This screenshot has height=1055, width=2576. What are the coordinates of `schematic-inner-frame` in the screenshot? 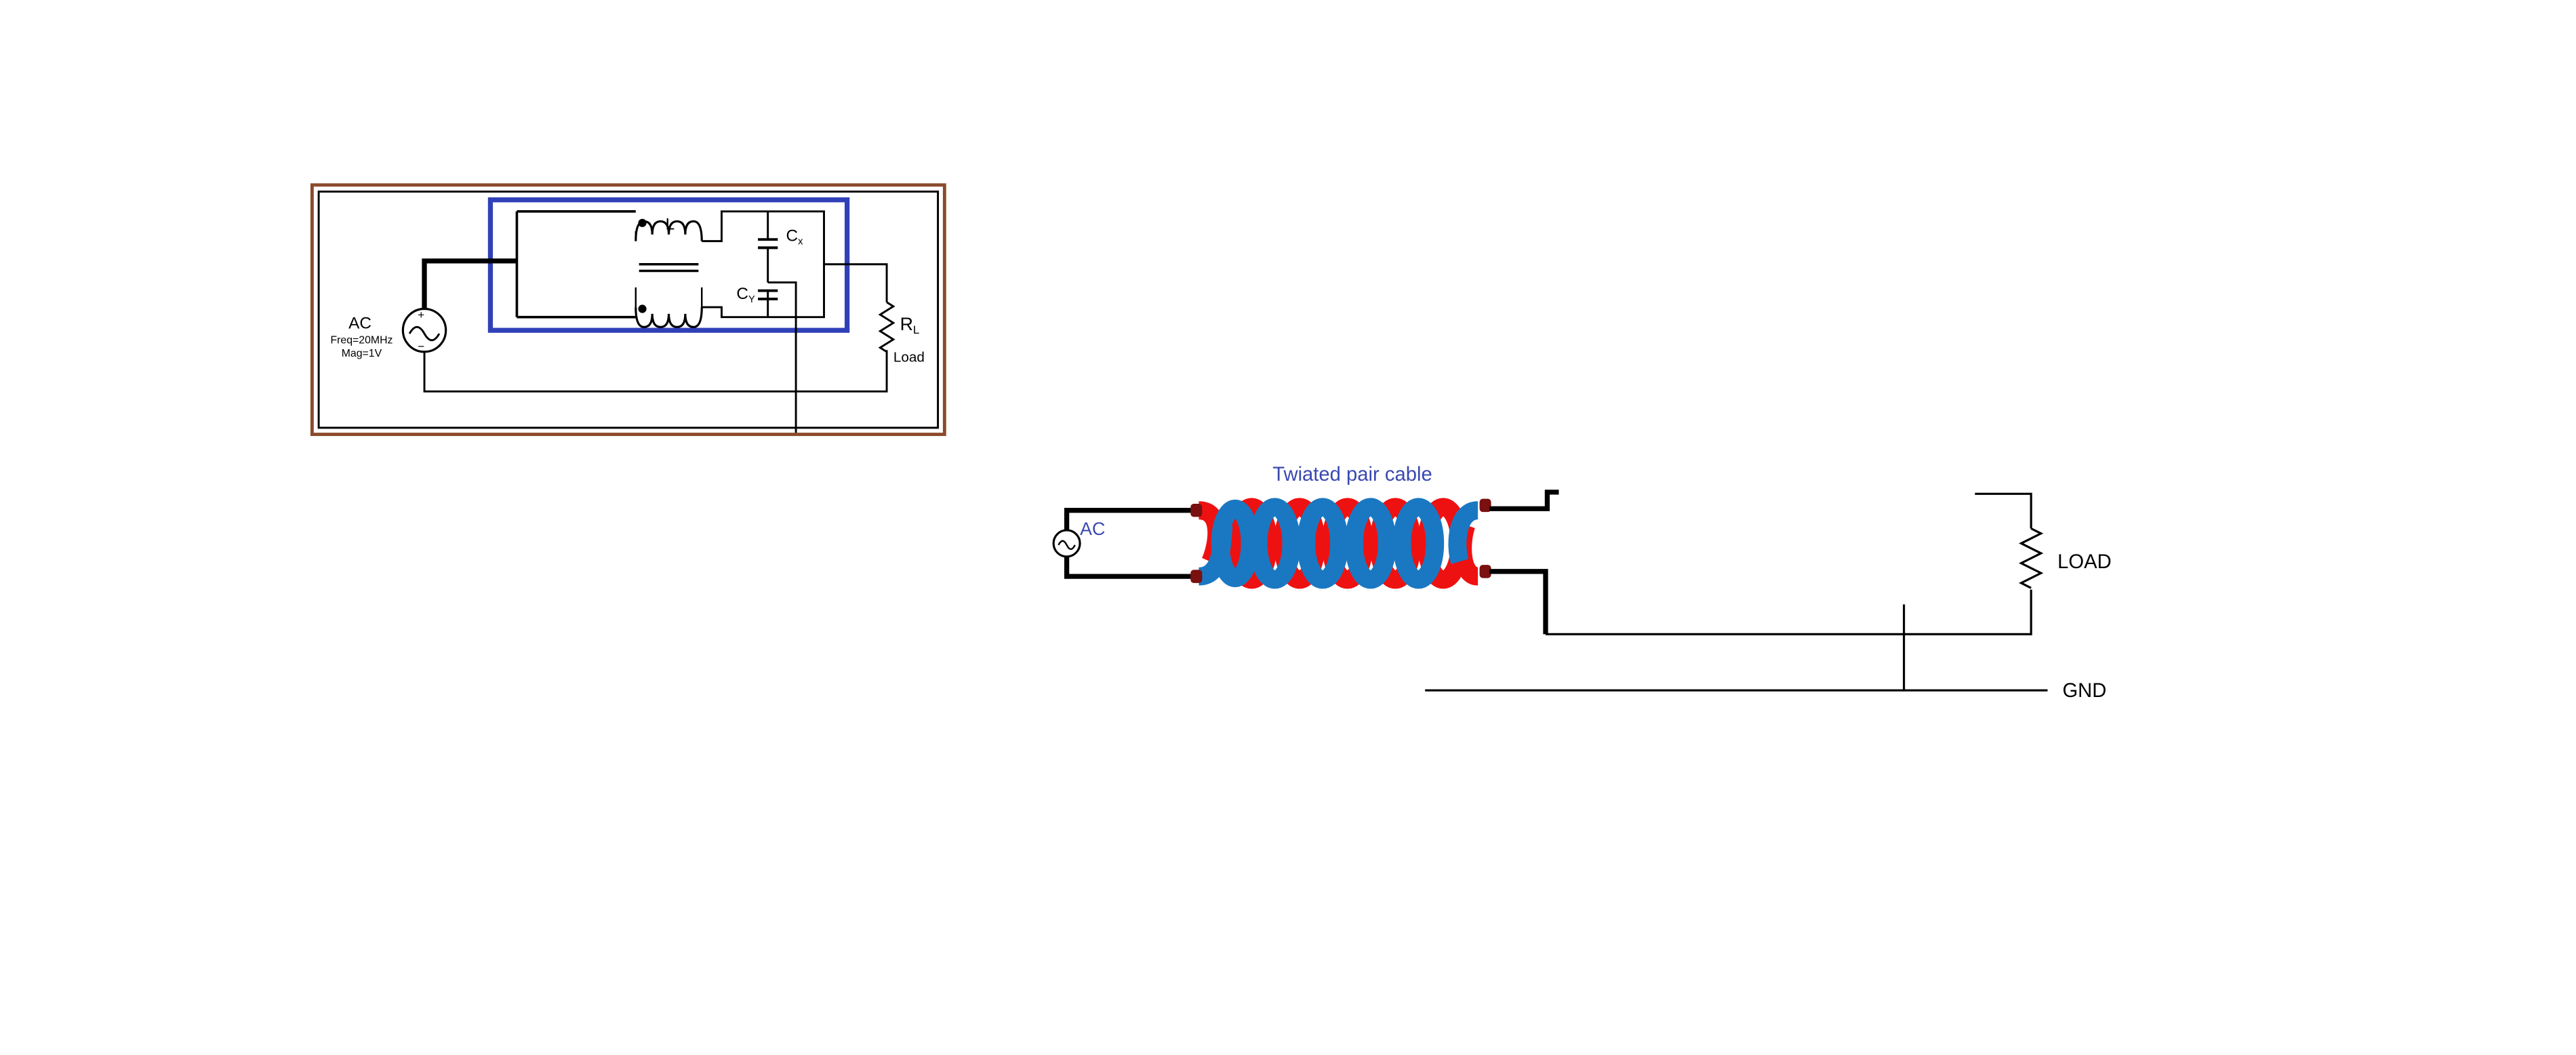 It's located at (628, 310).